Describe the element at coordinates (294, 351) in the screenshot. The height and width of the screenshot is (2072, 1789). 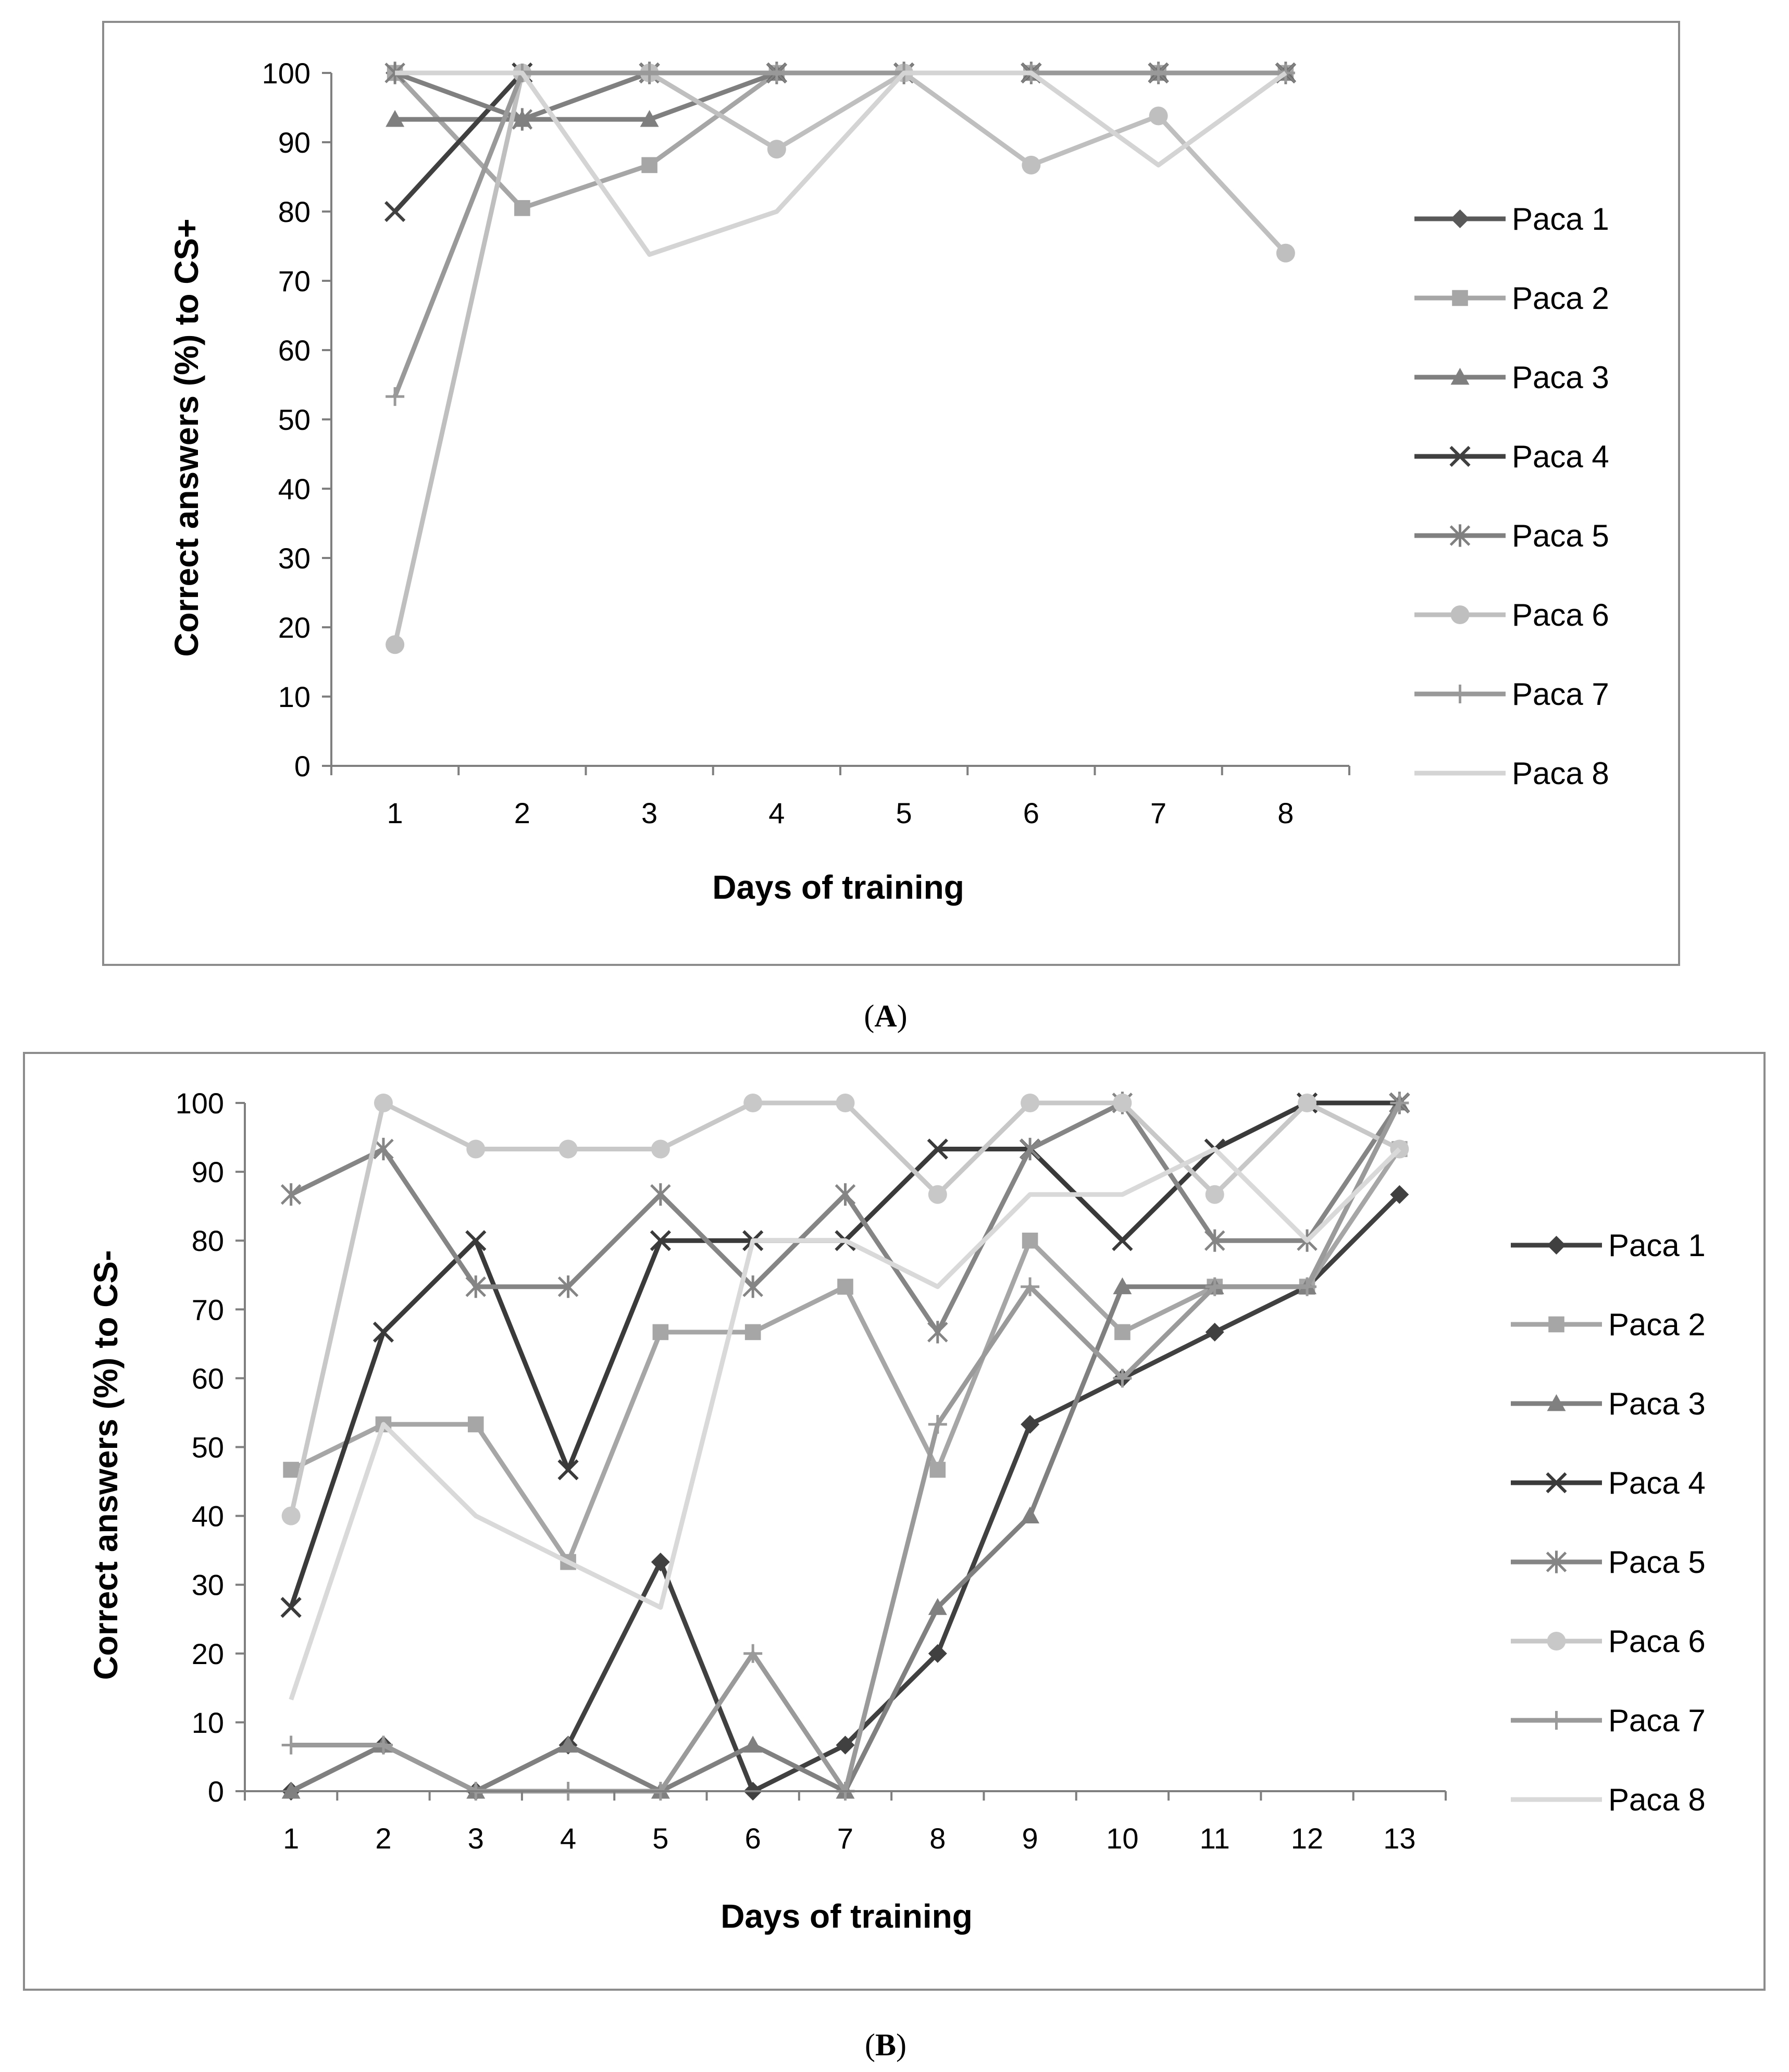
I see `chart-a-y-tick-label: 60` at that location.